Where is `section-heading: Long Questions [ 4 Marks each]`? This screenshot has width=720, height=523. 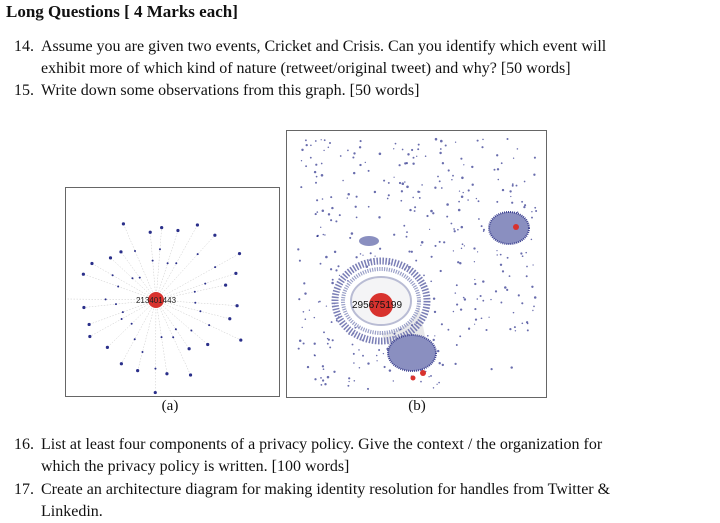 section-heading: Long Questions [ 4 Marks each] is located at coordinates (122, 11).